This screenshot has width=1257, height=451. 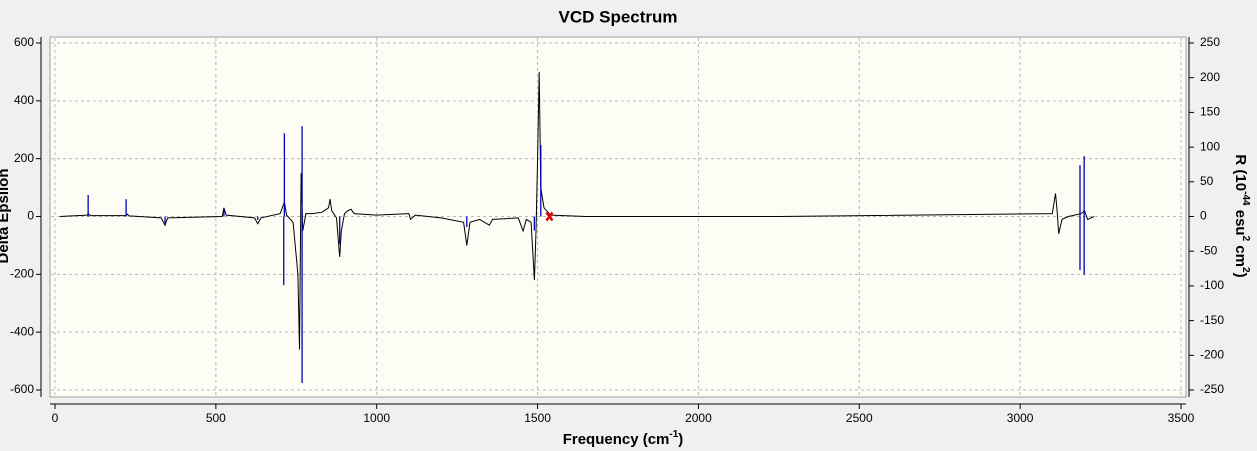 I want to click on y-tick-label: 400, so click(x=24, y=100).